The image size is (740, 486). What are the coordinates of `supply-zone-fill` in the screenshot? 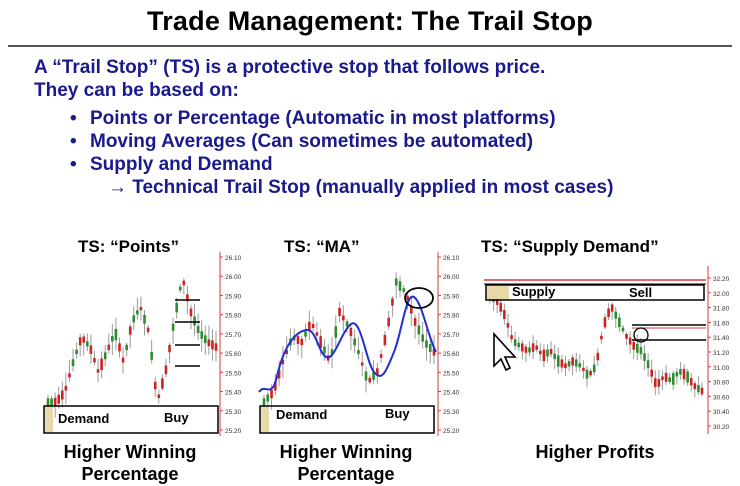 It's located at (498, 292).